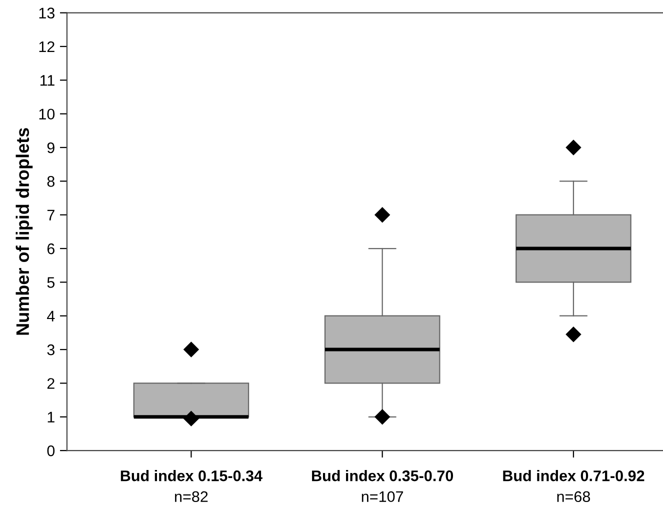  Describe the element at coordinates (191, 476) in the screenshot. I see `x-tick-label: Bud index 0.15-0.34` at that location.